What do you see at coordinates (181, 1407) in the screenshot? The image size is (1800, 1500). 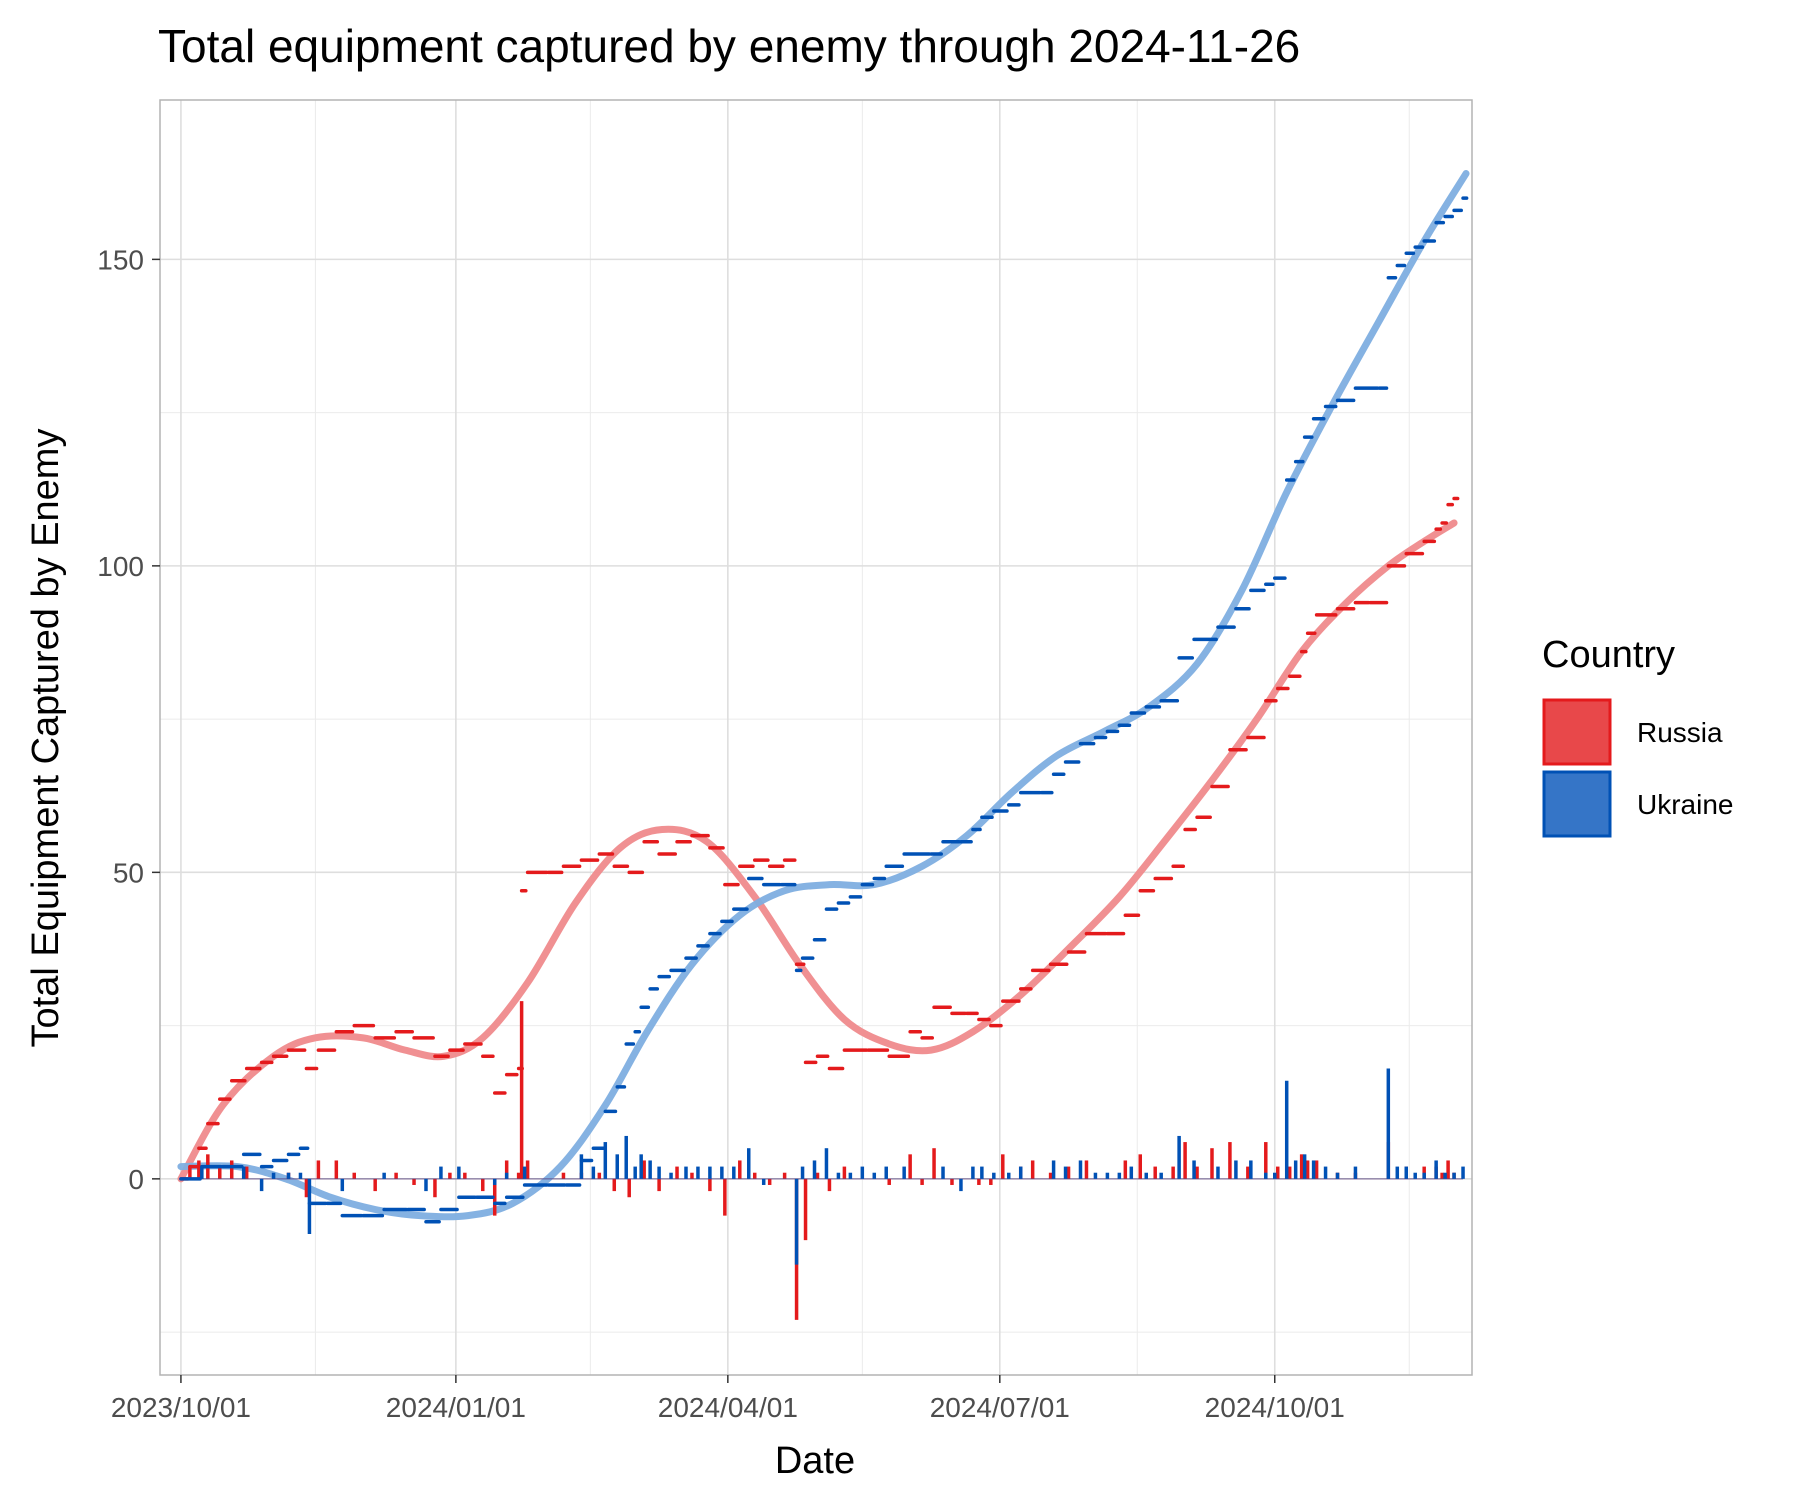 I see `x-tick-label: 2023/10/01` at bounding box center [181, 1407].